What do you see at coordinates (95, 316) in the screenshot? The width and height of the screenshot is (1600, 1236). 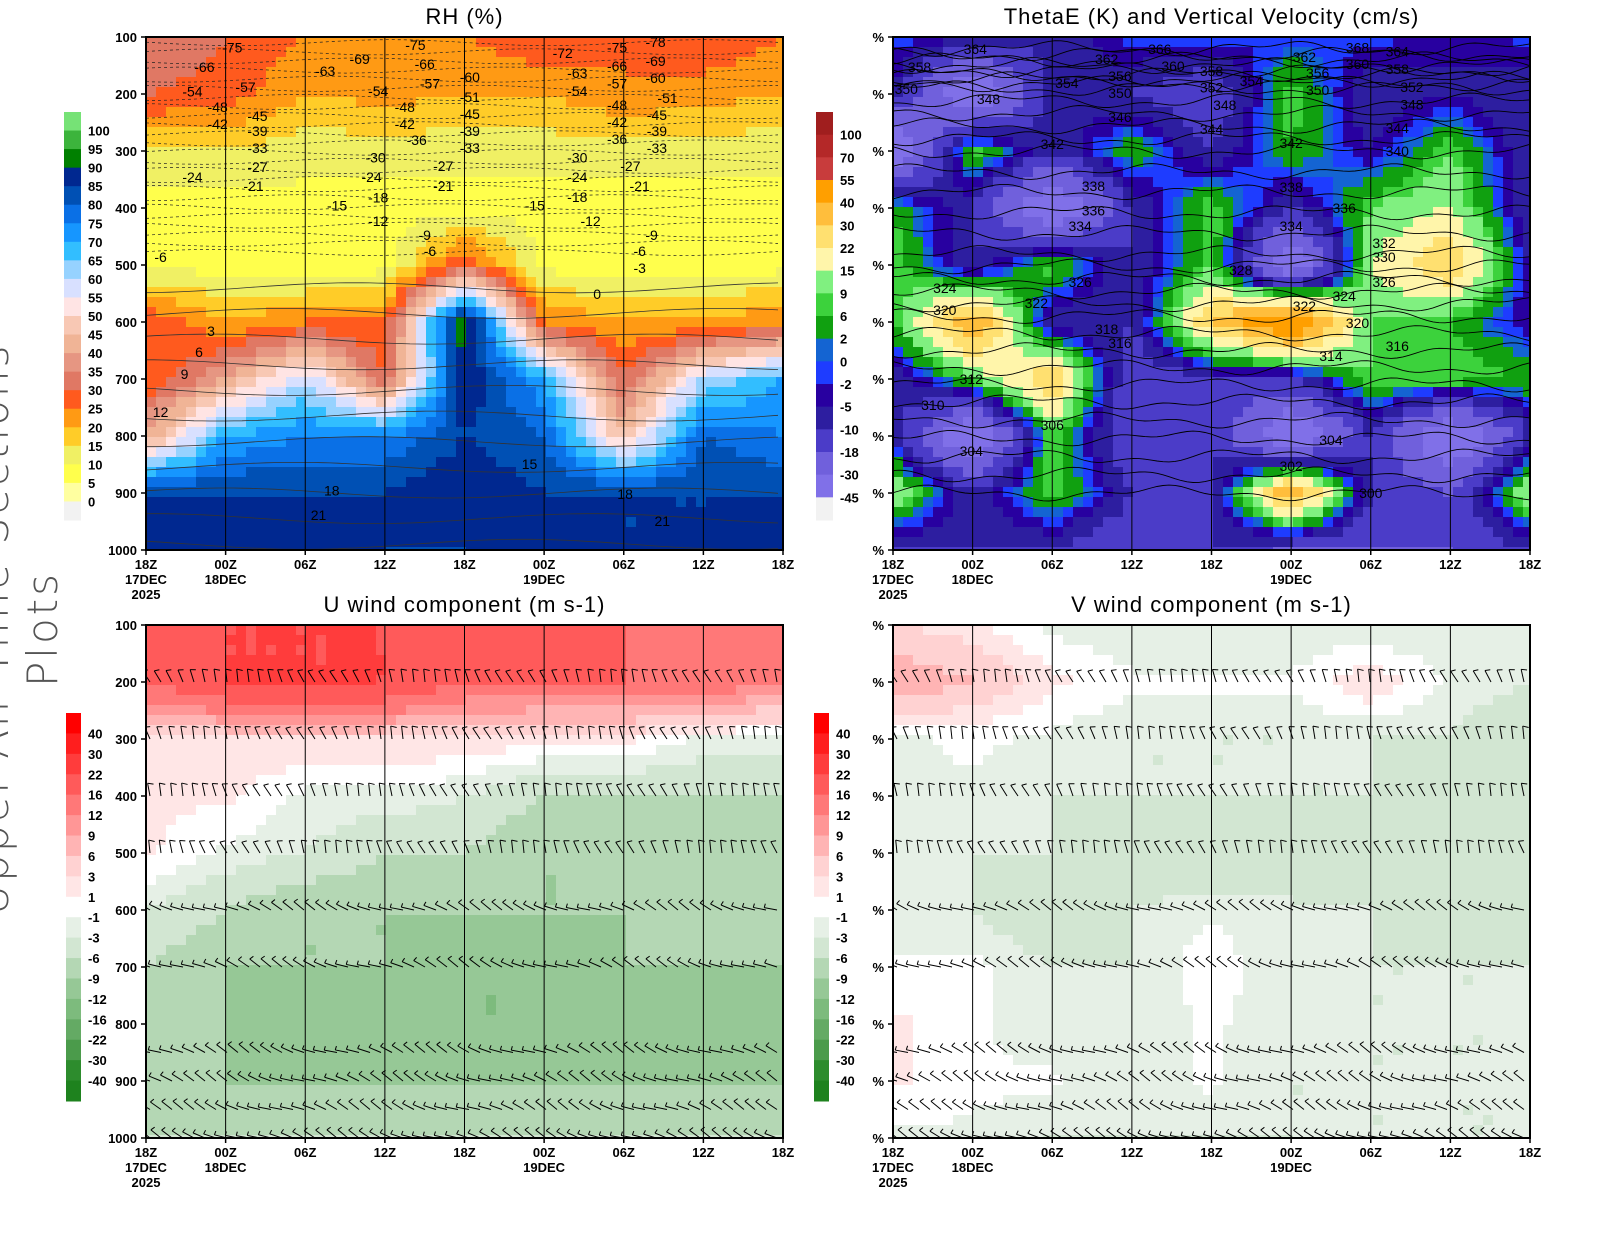 I see `colorbar-label: 50` at bounding box center [95, 316].